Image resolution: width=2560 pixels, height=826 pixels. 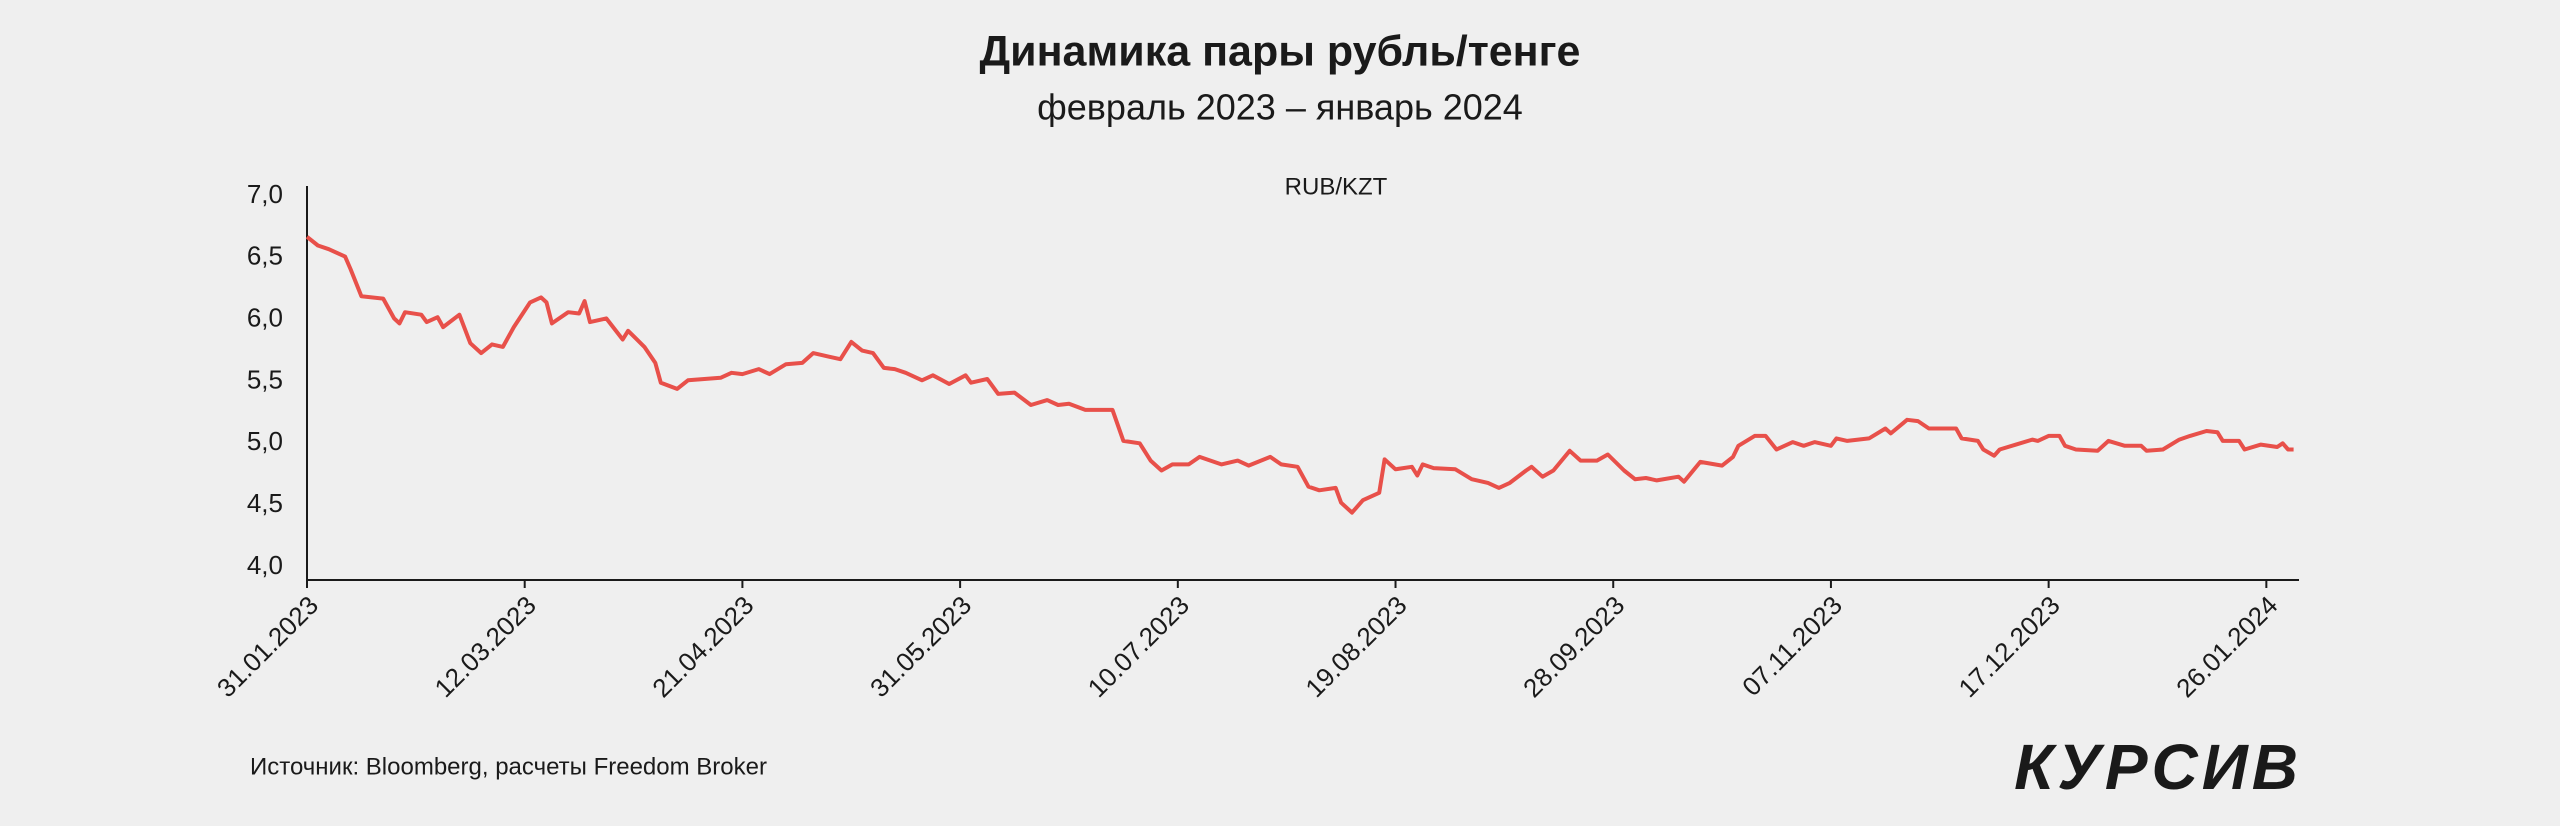 What do you see at coordinates (1280, 107) in the screenshot?
I see `chart-subtitle: февраль 2023 – январь 2024` at bounding box center [1280, 107].